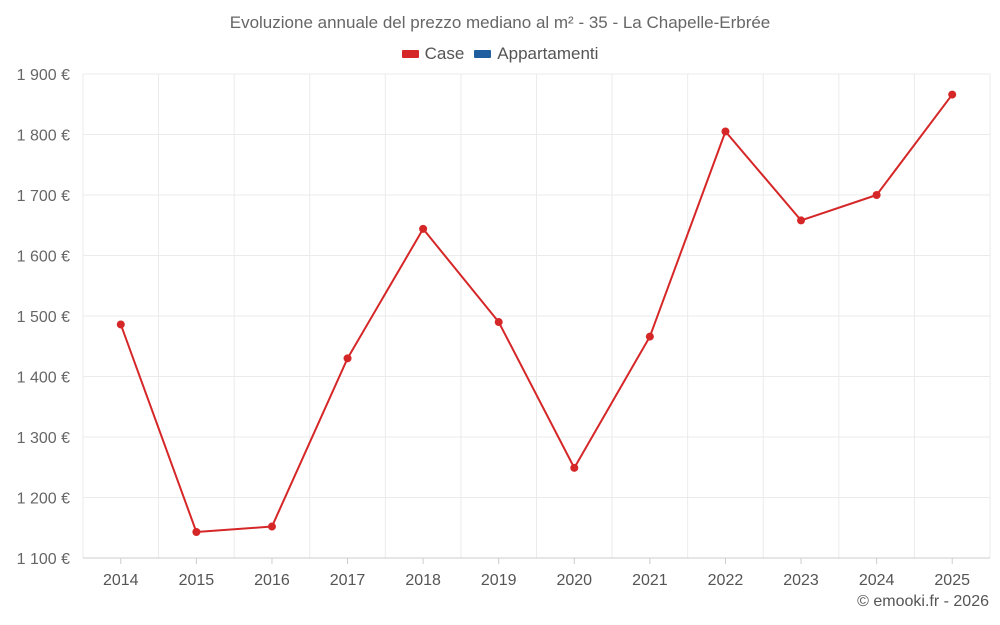 The height and width of the screenshot is (625, 1000). What do you see at coordinates (43, 499) in the screenshot?
I see `y-tick-label: 1 200 €` at bounding box center [43, 499].